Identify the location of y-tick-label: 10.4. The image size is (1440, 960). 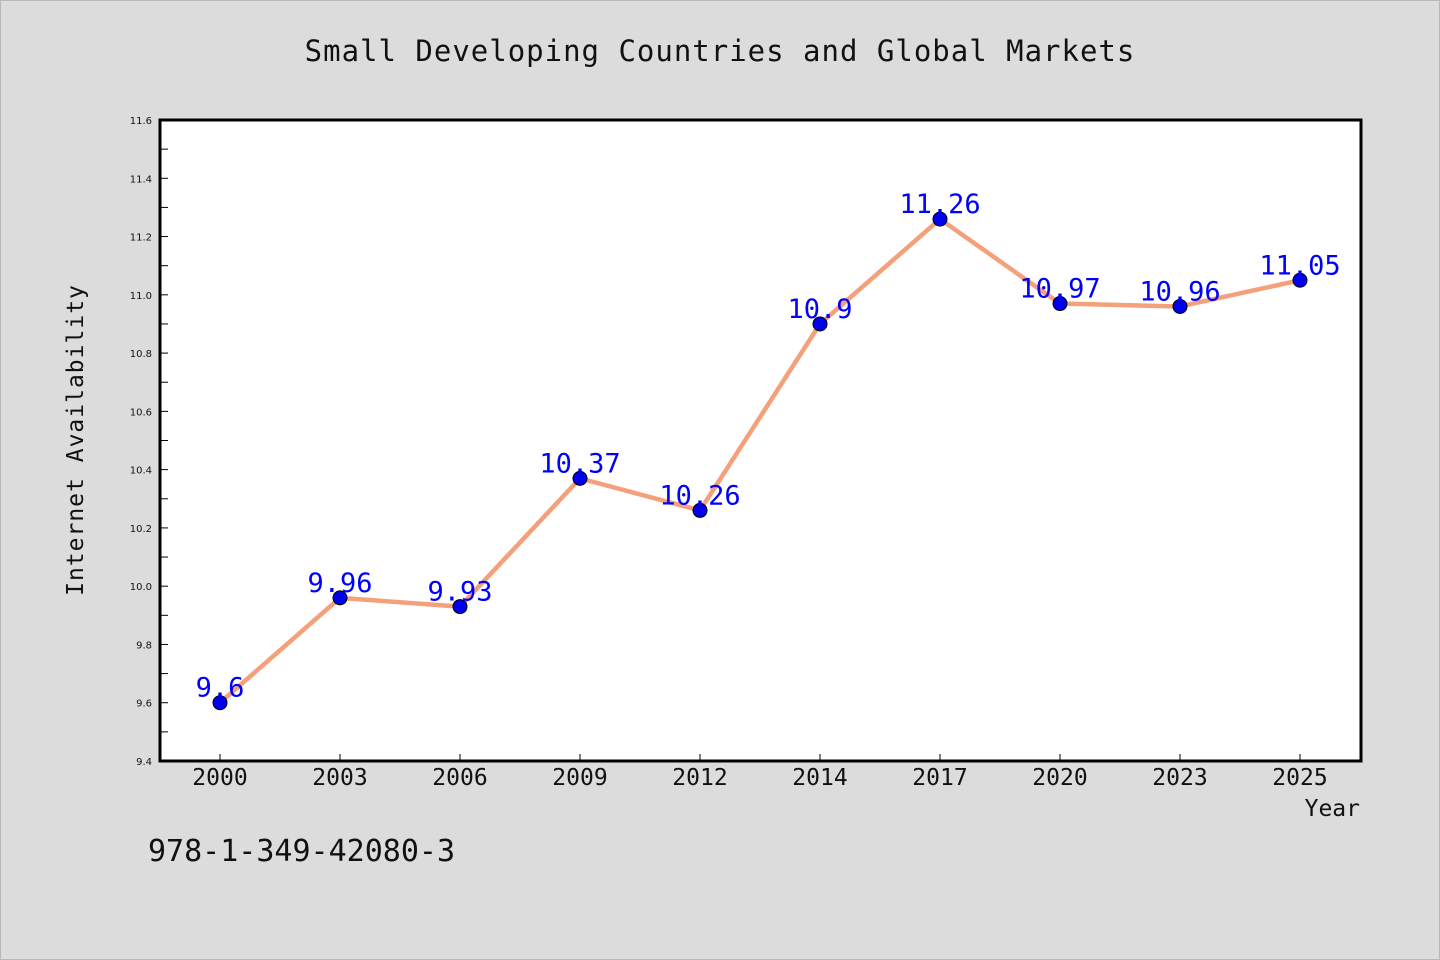
(141, 471).